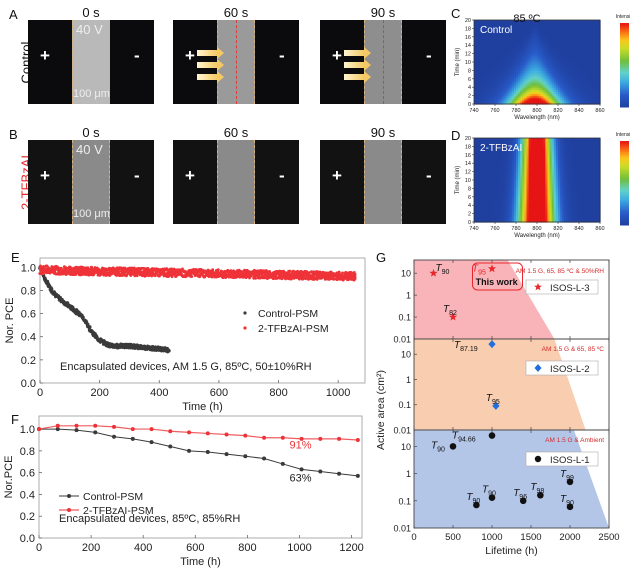  What do you see at coordinates (624, 39) in the screenshot?
I see `colorbar-segment` at bounding box center [624, 39].